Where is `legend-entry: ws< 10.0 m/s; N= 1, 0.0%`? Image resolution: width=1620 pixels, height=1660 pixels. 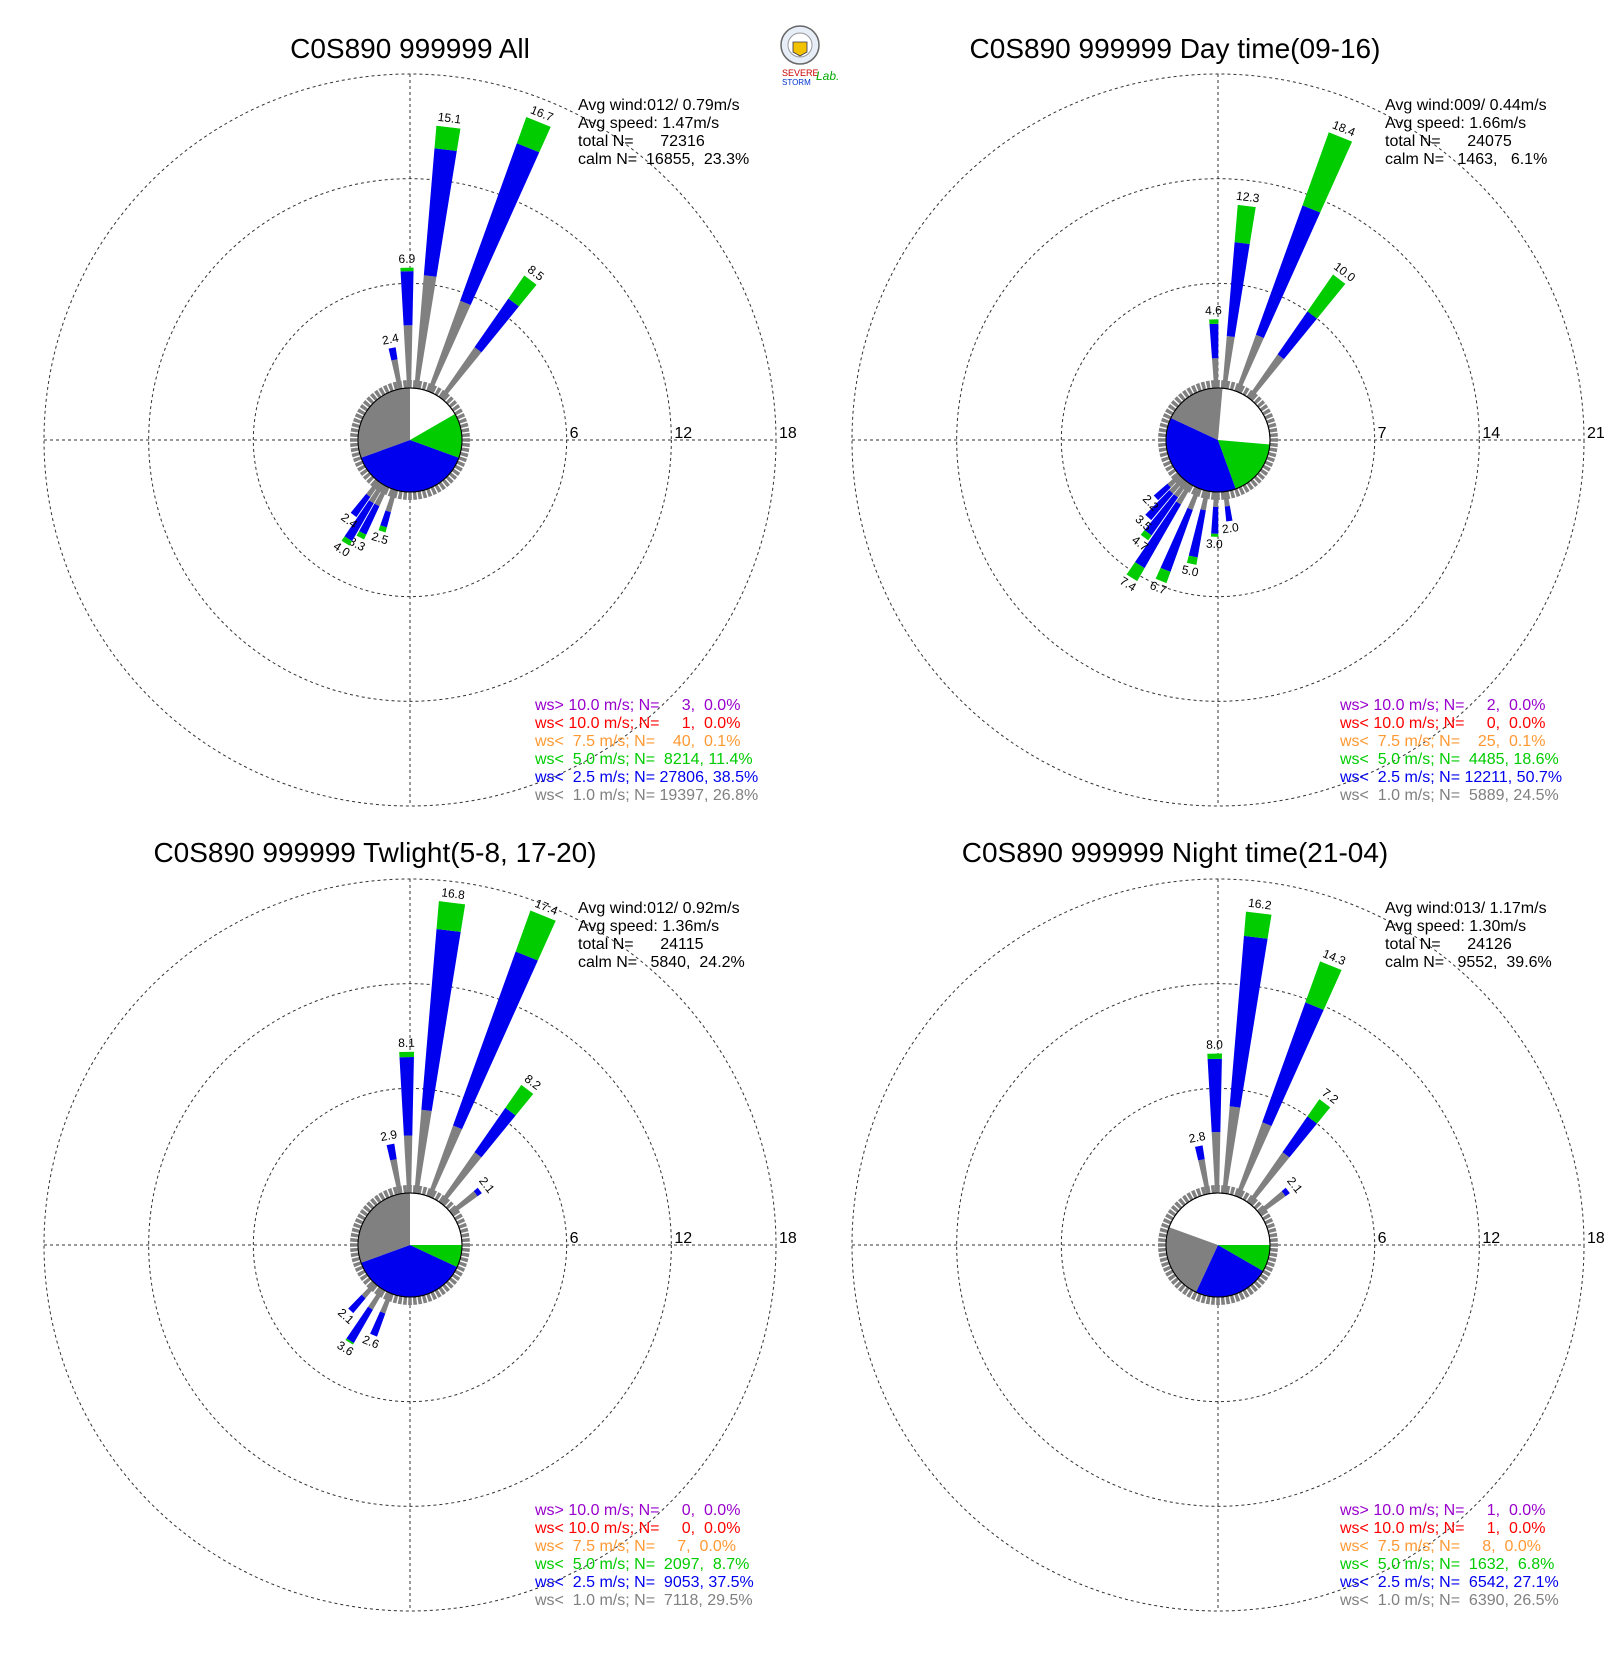 legend-entry: ws< 10.0 m/s; N= 1, 0.0% is located at coordinates (1442, 1528).